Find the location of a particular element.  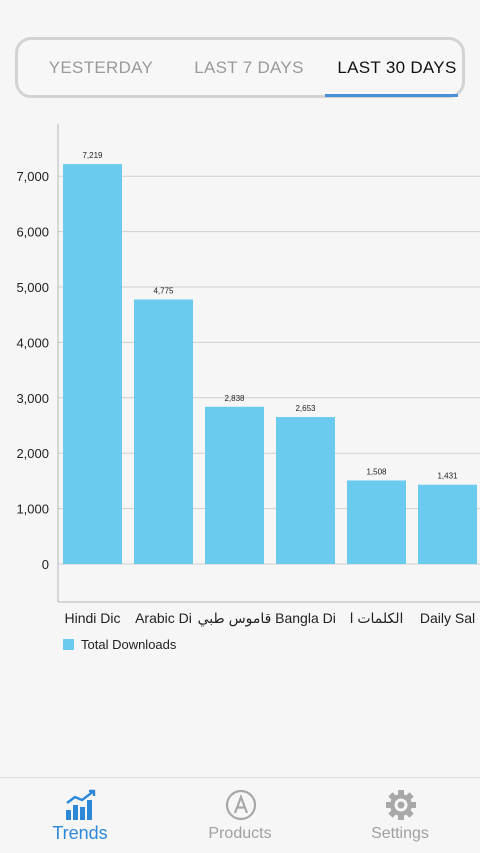

gear-icon is located at coordinates (401, 805).